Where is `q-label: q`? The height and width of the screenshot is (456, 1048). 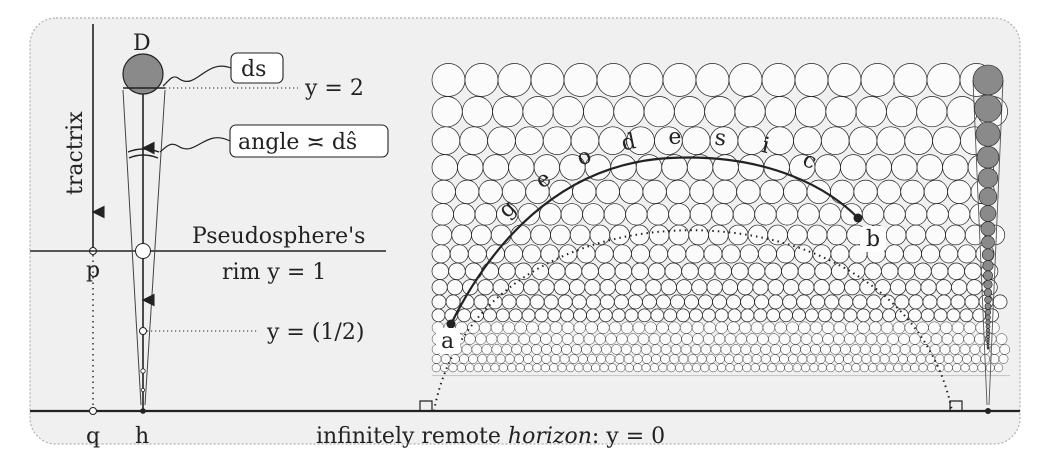 q-label: q is located at coordinates (93, 436).